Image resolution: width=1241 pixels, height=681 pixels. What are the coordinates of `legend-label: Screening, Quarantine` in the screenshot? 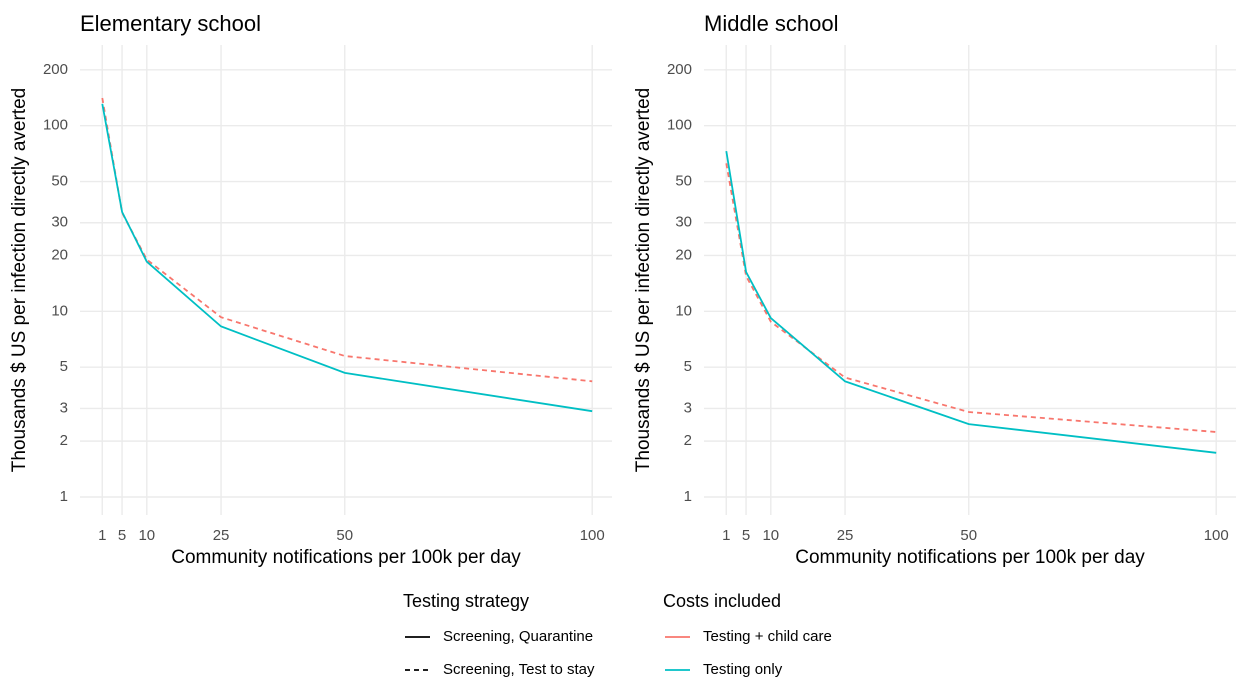 It's located at (518, 636).